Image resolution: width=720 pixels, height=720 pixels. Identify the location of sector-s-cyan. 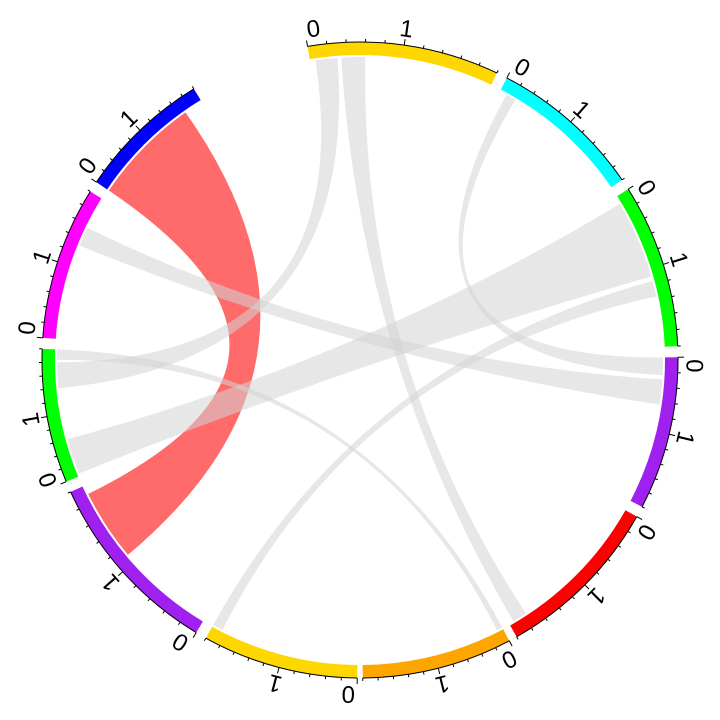
(561, 132).